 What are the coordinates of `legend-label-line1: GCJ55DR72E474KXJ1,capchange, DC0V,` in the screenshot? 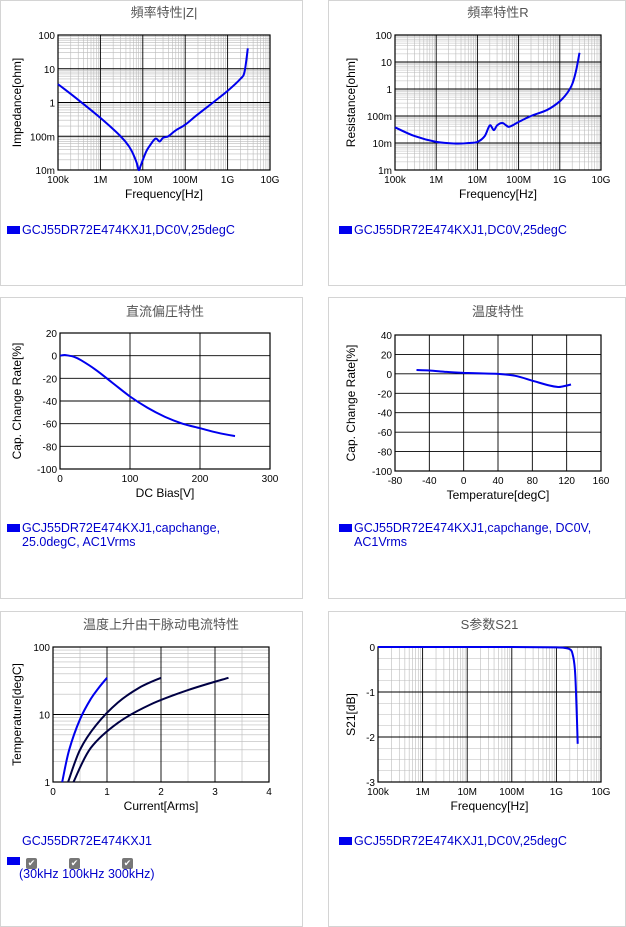 It's located at (473, 528).